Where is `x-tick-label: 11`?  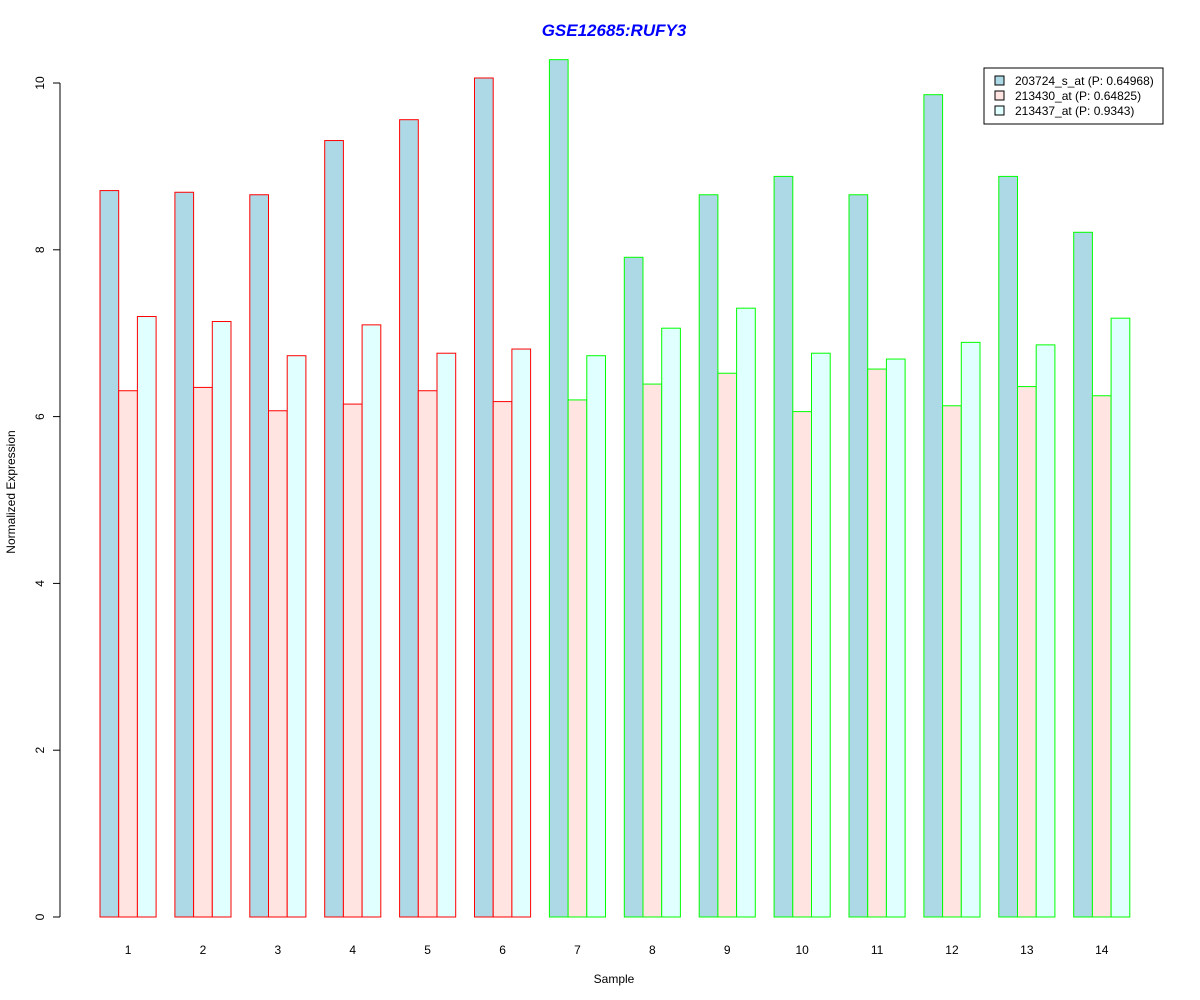
x-tick-label: 11 is located at coordinates (877, 950).